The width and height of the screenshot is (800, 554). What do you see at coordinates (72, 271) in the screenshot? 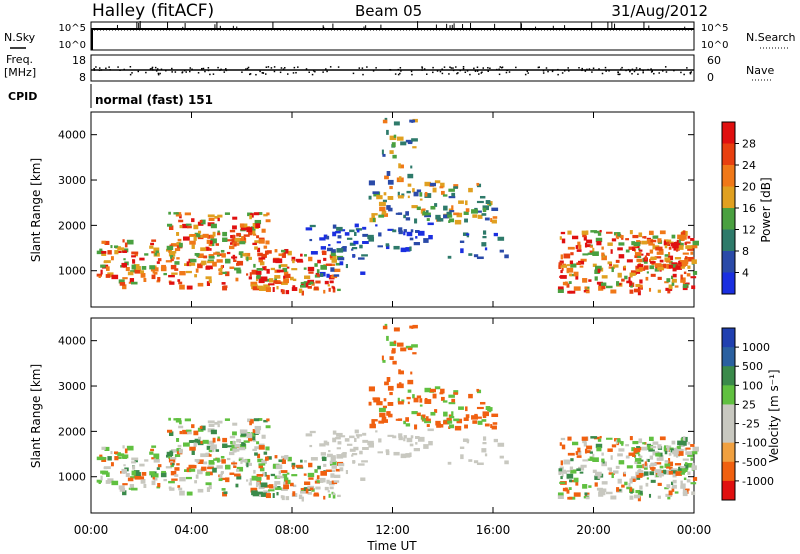
I see `y-tick-label: 1000` at bounding box center [72, 271].